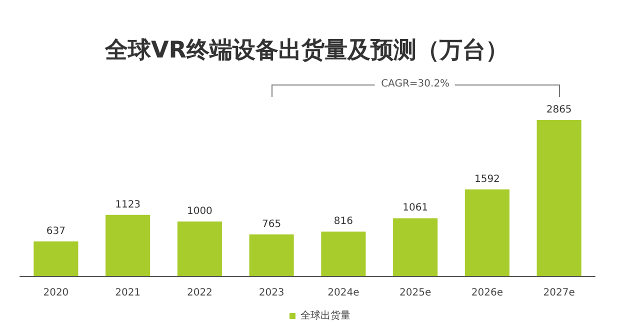  Describe the element at coordinates (487, 293) in the screenshot. I see `x-tick-label: 2026e` at that location.